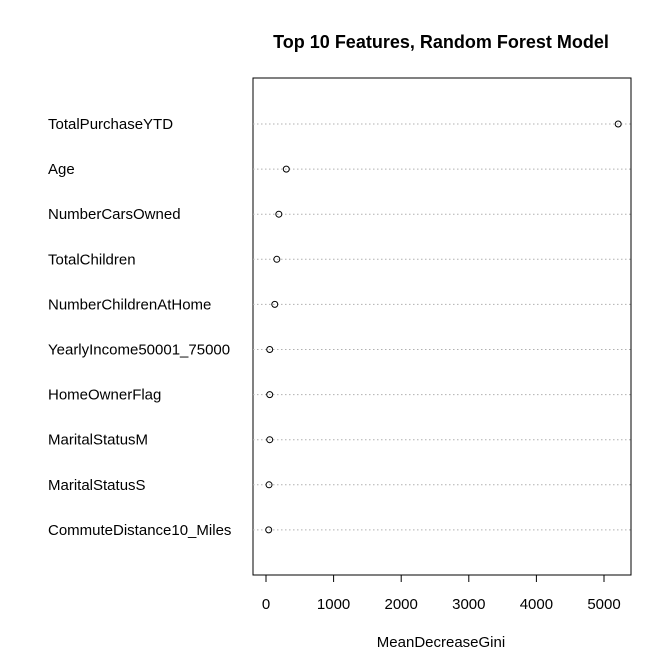 This screenshot has width=672, height=672. Describe the element at coordinates (536, 604) in the screenshot. I see `x-tick-label: 4000` at that location.